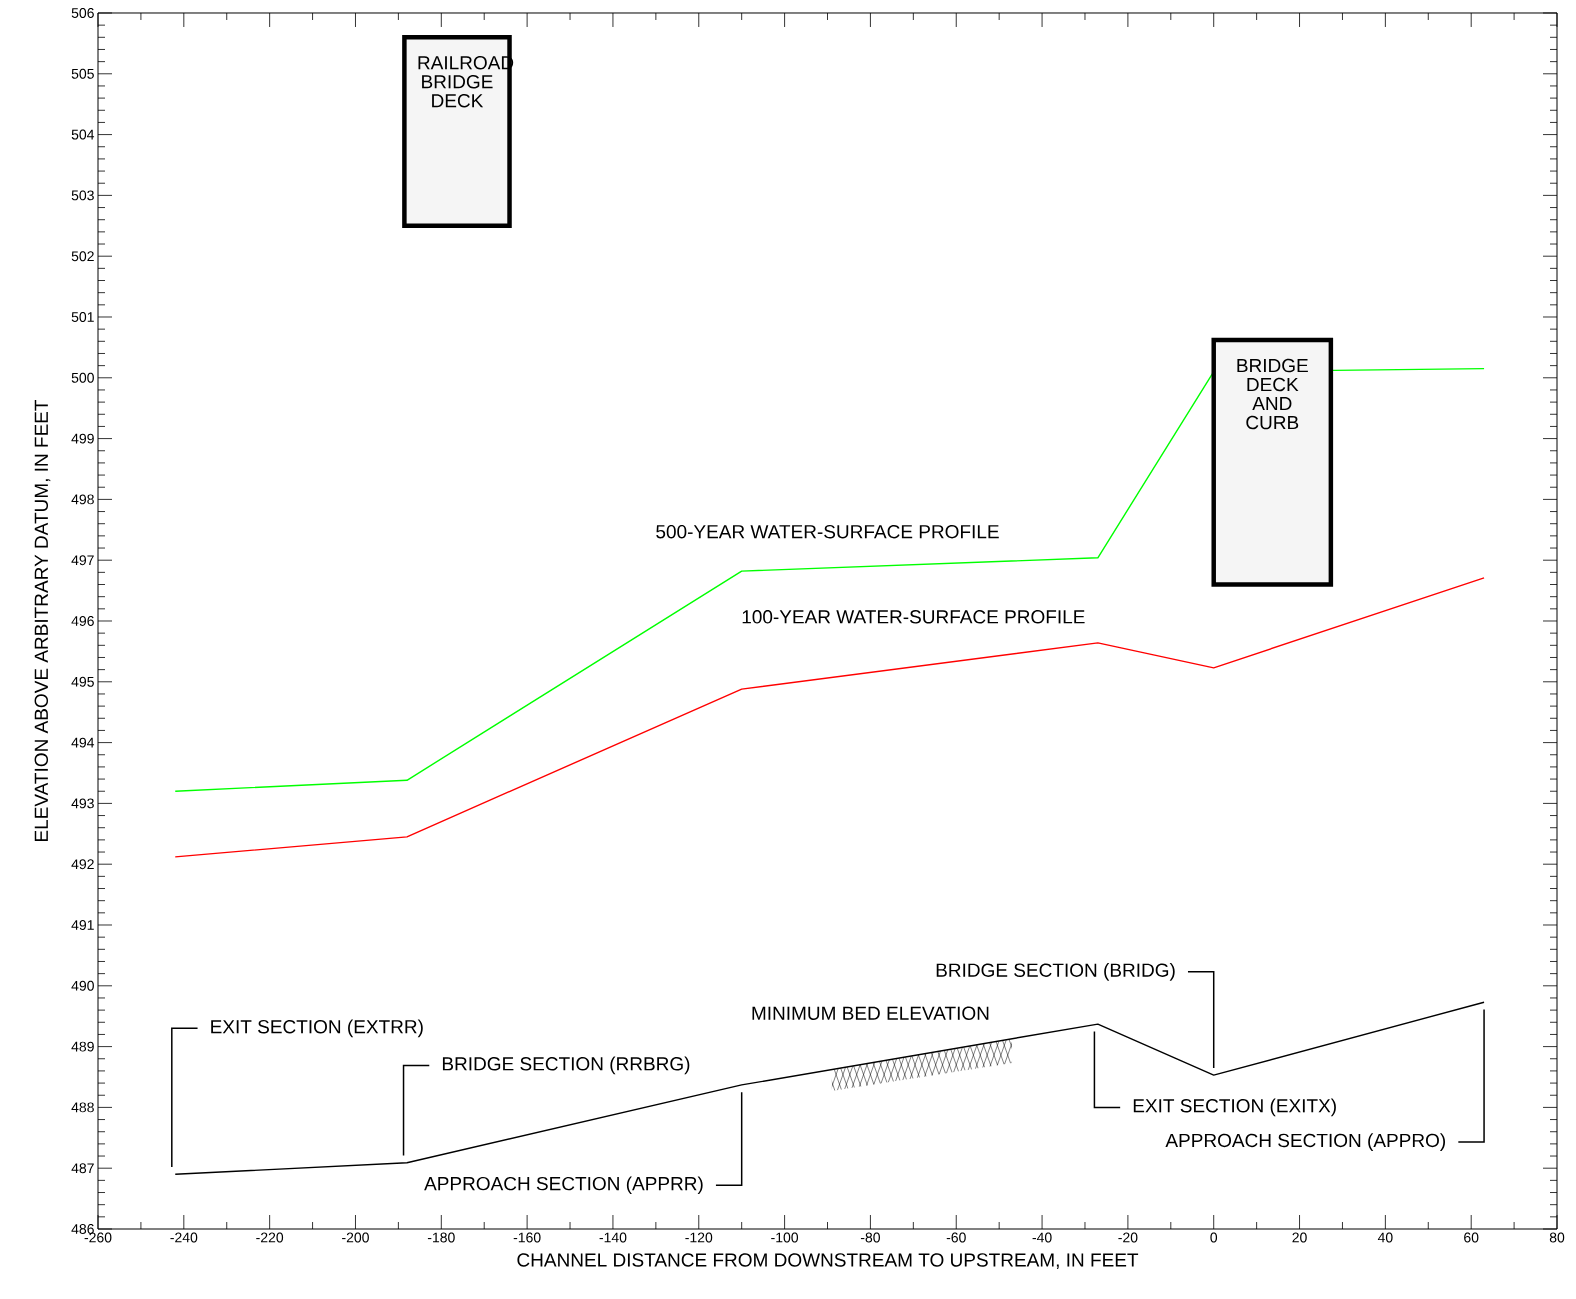 Image resolution: width=1576 pixels, height=1299 pixels. What do you see at coordinates (870, 1237) in the screenshot?
I see `x-tick-label: -80` at bounding box center [870, 1237].